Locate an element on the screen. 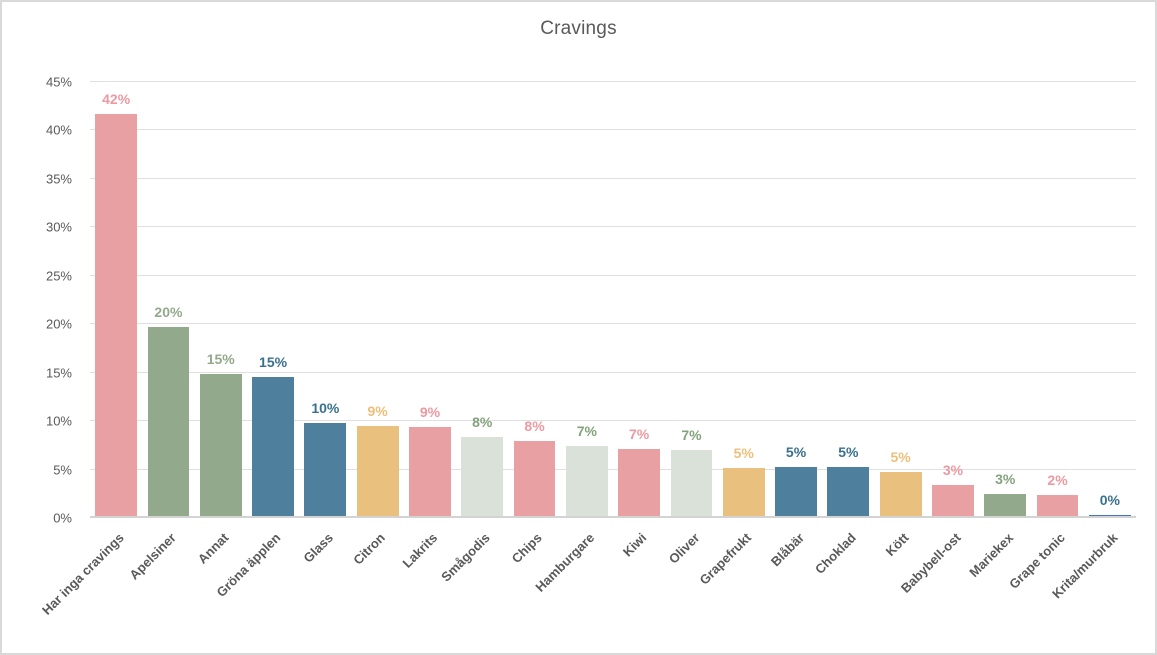 The height and width of the screenshot is (655, 1157). bar-annat is located at coordinates (220, 445).